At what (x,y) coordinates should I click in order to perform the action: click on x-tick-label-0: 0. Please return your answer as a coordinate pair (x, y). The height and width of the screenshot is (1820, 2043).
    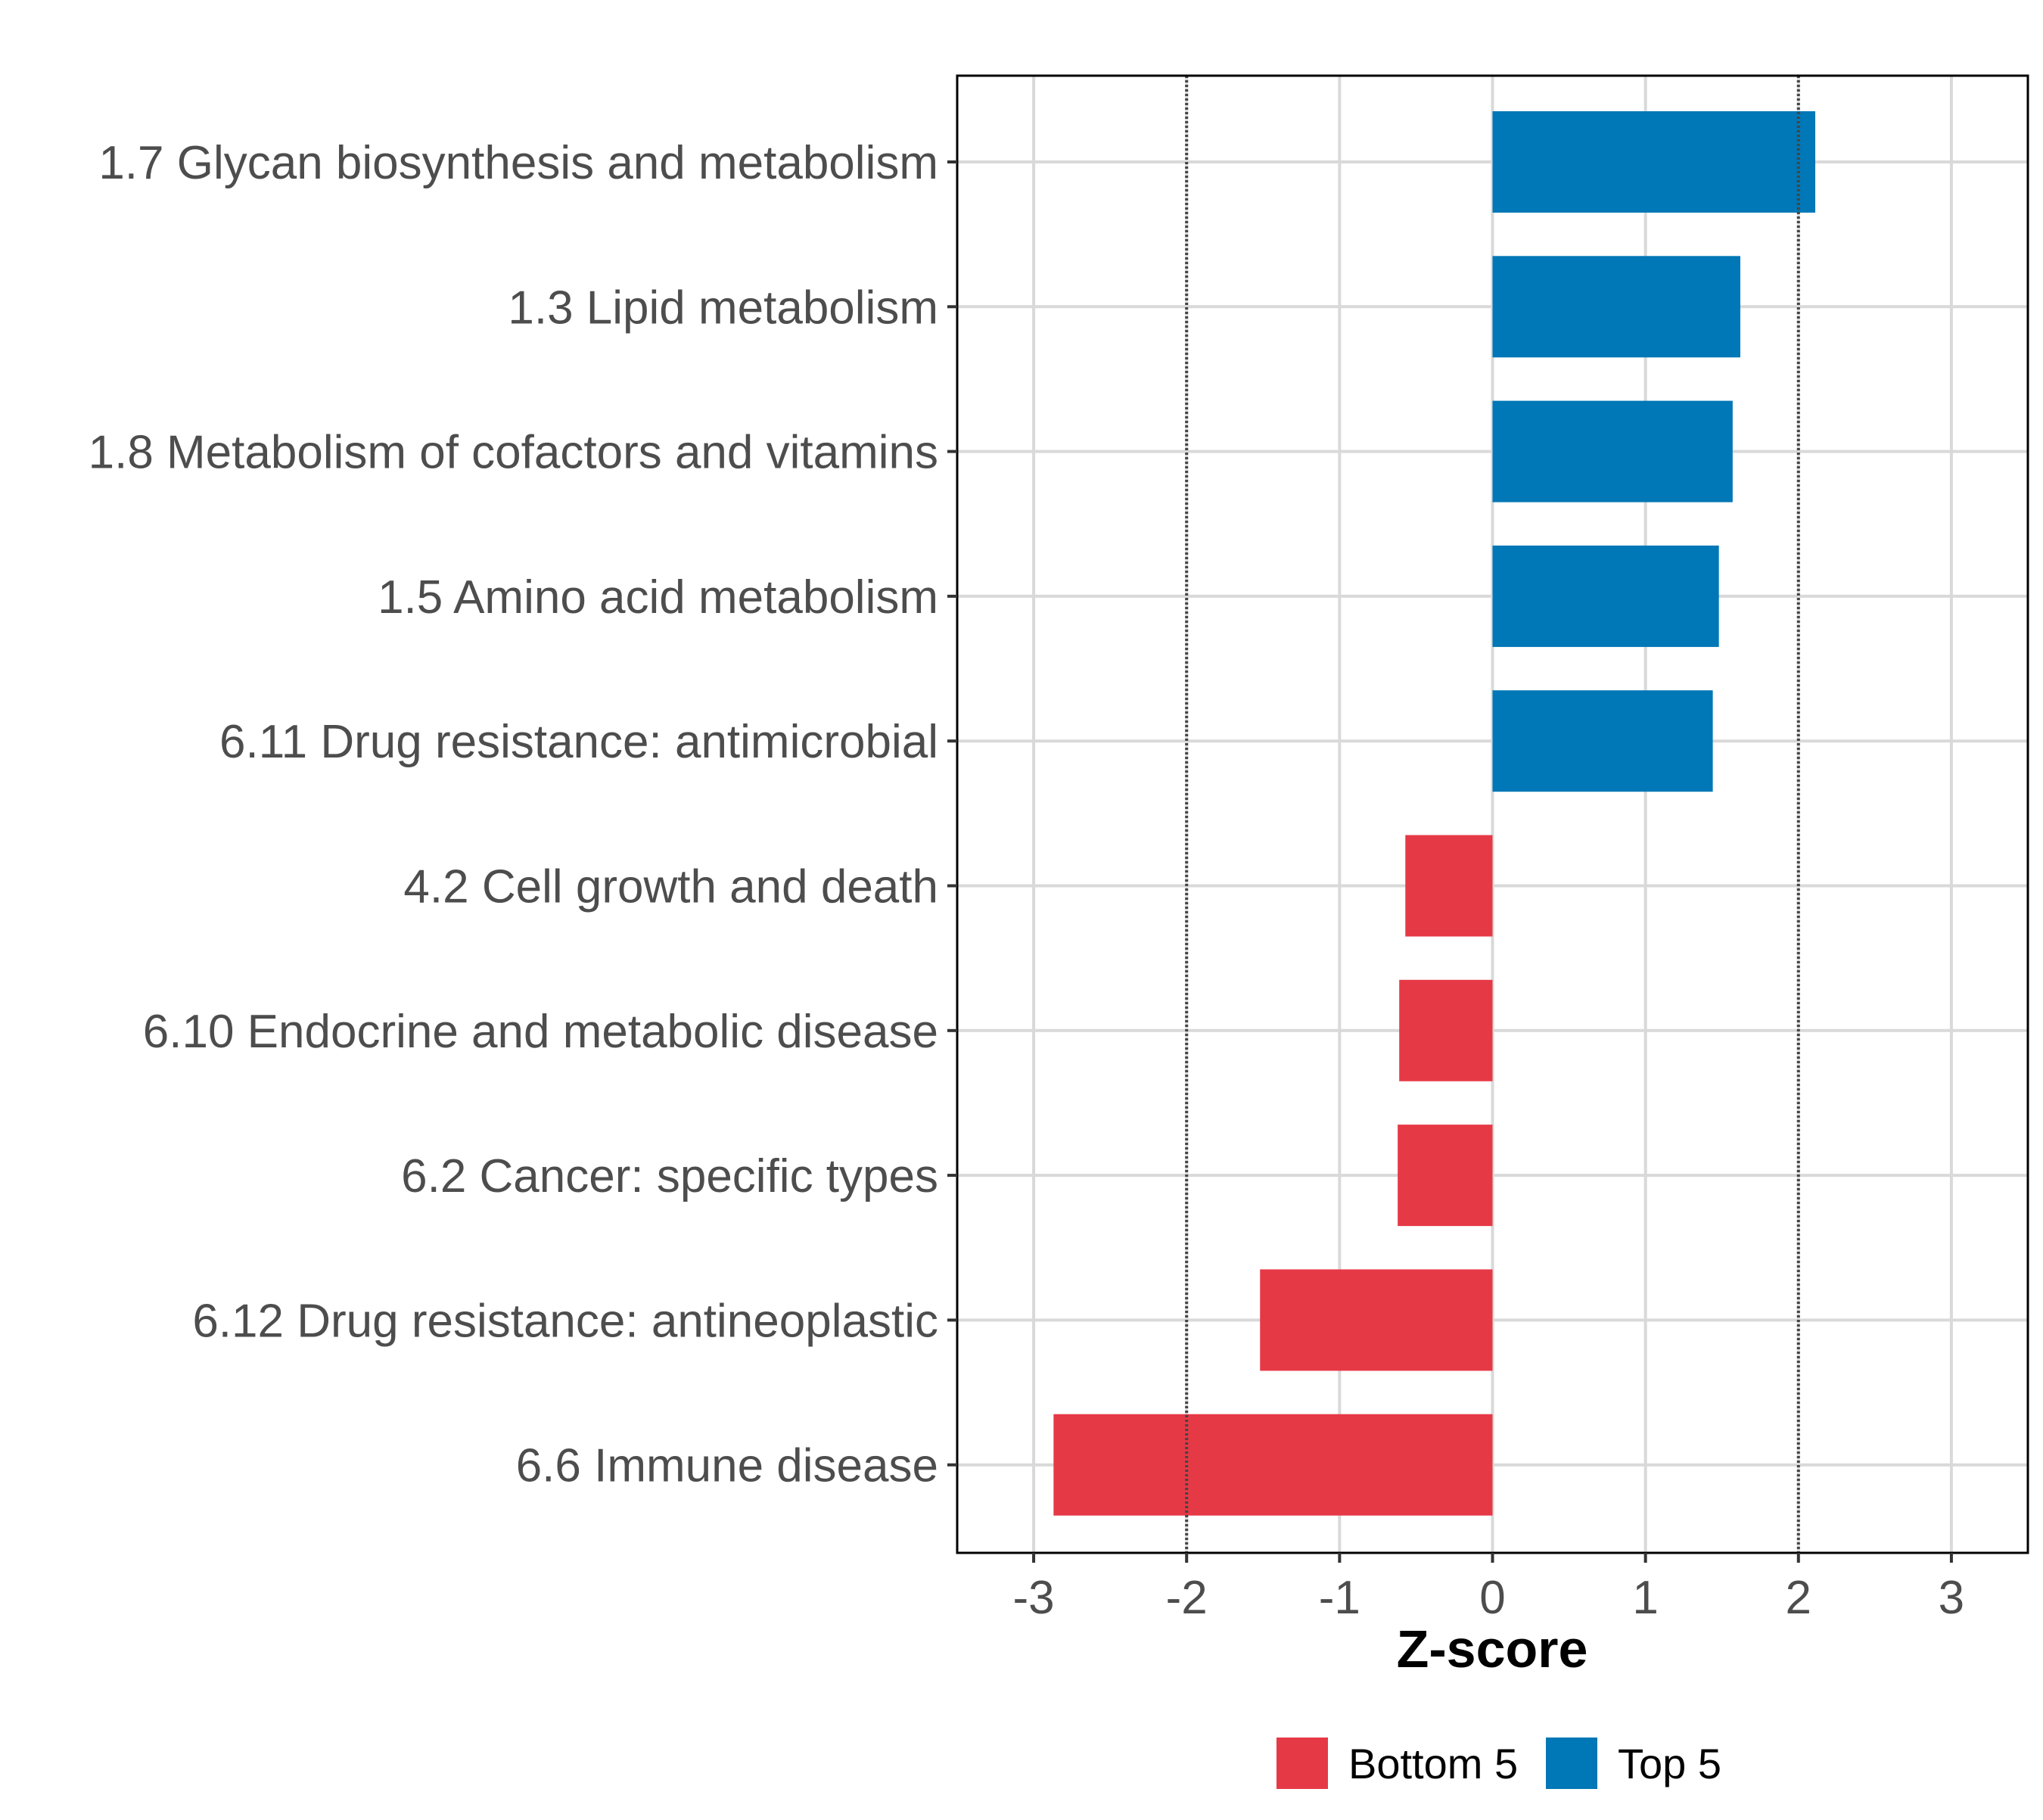
    Looking at the image, I should click on (1492, 1598).